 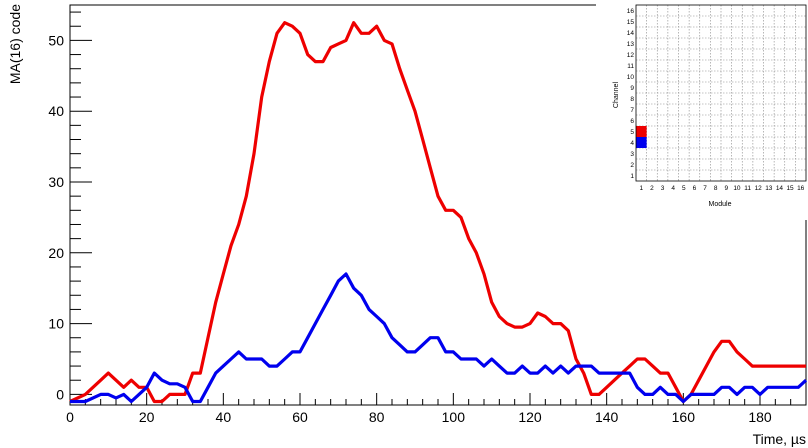 I want to click on inset-x-tick-label: 1, so click(x=642, y=188).